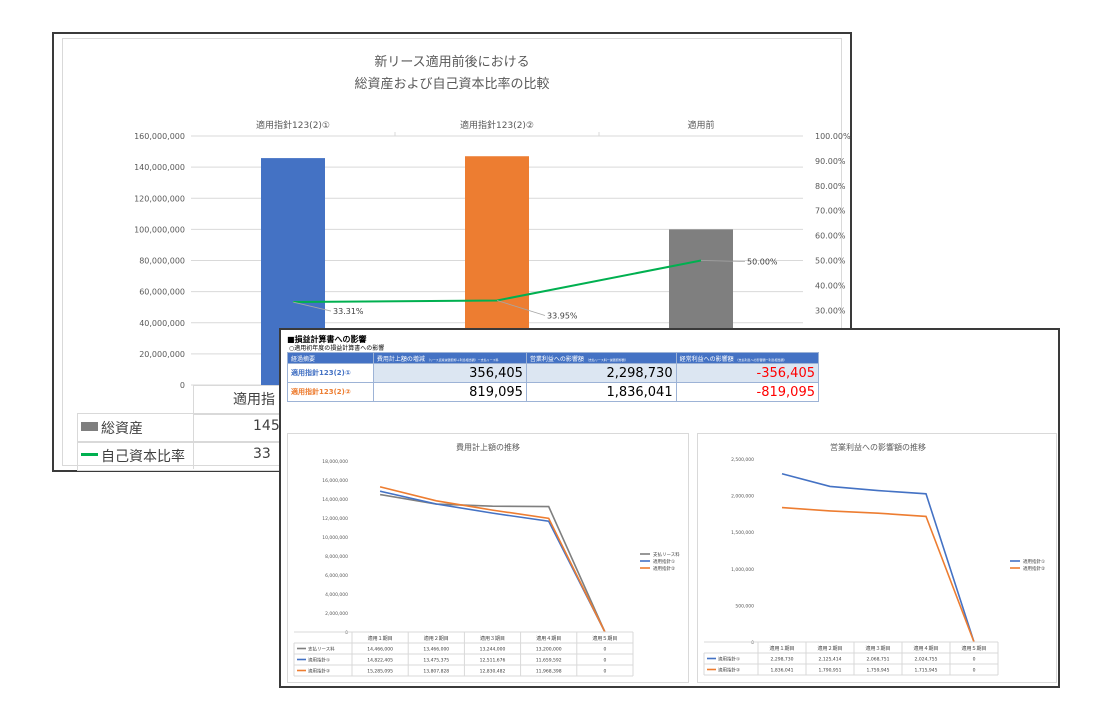 The height and width of the screenshot is (720, 1110). I want to click on y-left-tick-label: 20,000,000, so click(162, 354).